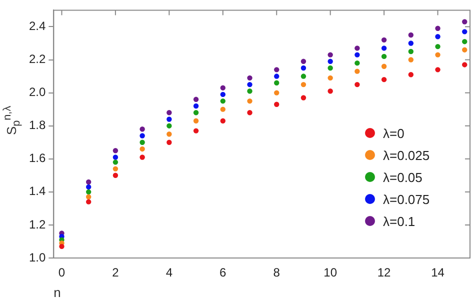 Image resolution: width=474 pixels, height=305 pixels. What do you see at coordinates (438, 273) in the screenshot?
I see `x-tick-label: 14` at bounding box center [438, 273].